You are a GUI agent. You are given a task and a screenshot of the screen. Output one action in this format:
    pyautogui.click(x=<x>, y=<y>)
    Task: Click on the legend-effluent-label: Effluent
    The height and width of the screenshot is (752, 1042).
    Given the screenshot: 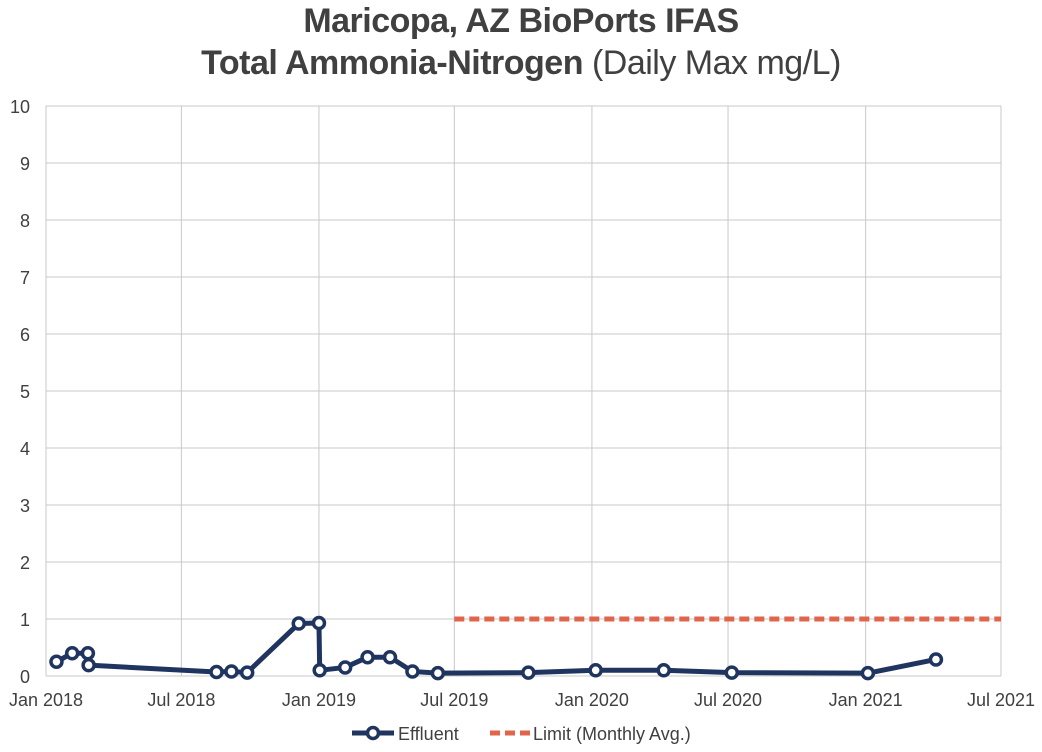 What is the action you would take?
    pyautogui.click(x=428, y=734)
    